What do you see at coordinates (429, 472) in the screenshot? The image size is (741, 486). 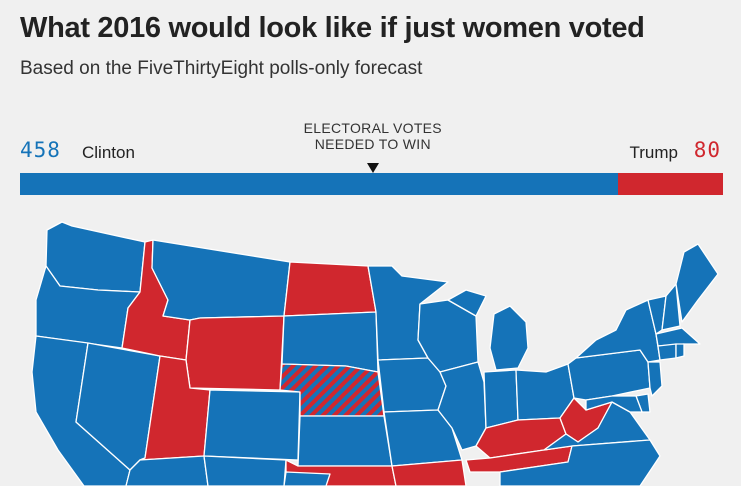 I see `state-AR` at bounding box center [429, 472].